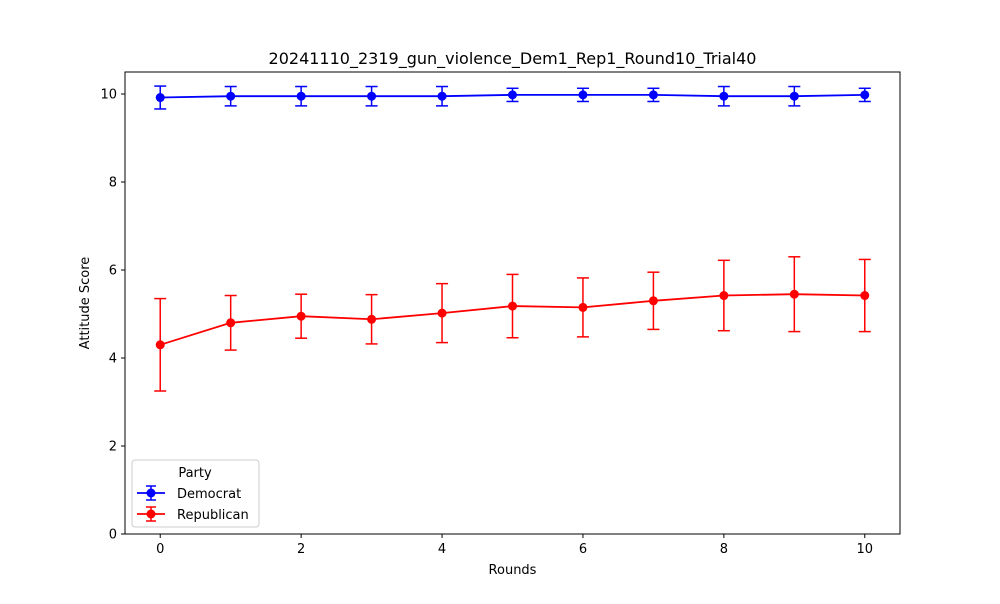 The image size is (1000, 604). I want to click on y-tick-label: 8, so click(113, 183).